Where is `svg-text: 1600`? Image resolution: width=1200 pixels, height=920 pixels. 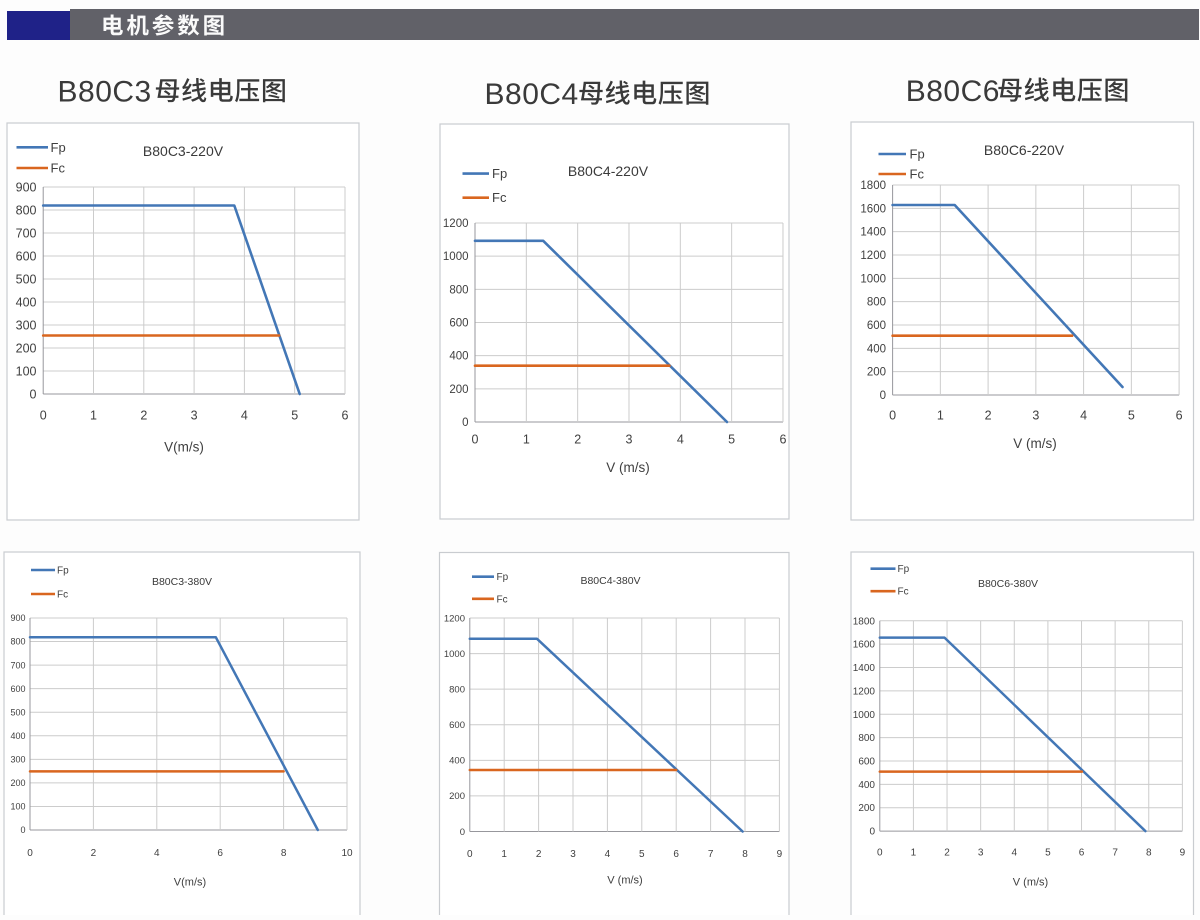 svg-text: 1600 is located at coordinates (873, 209).